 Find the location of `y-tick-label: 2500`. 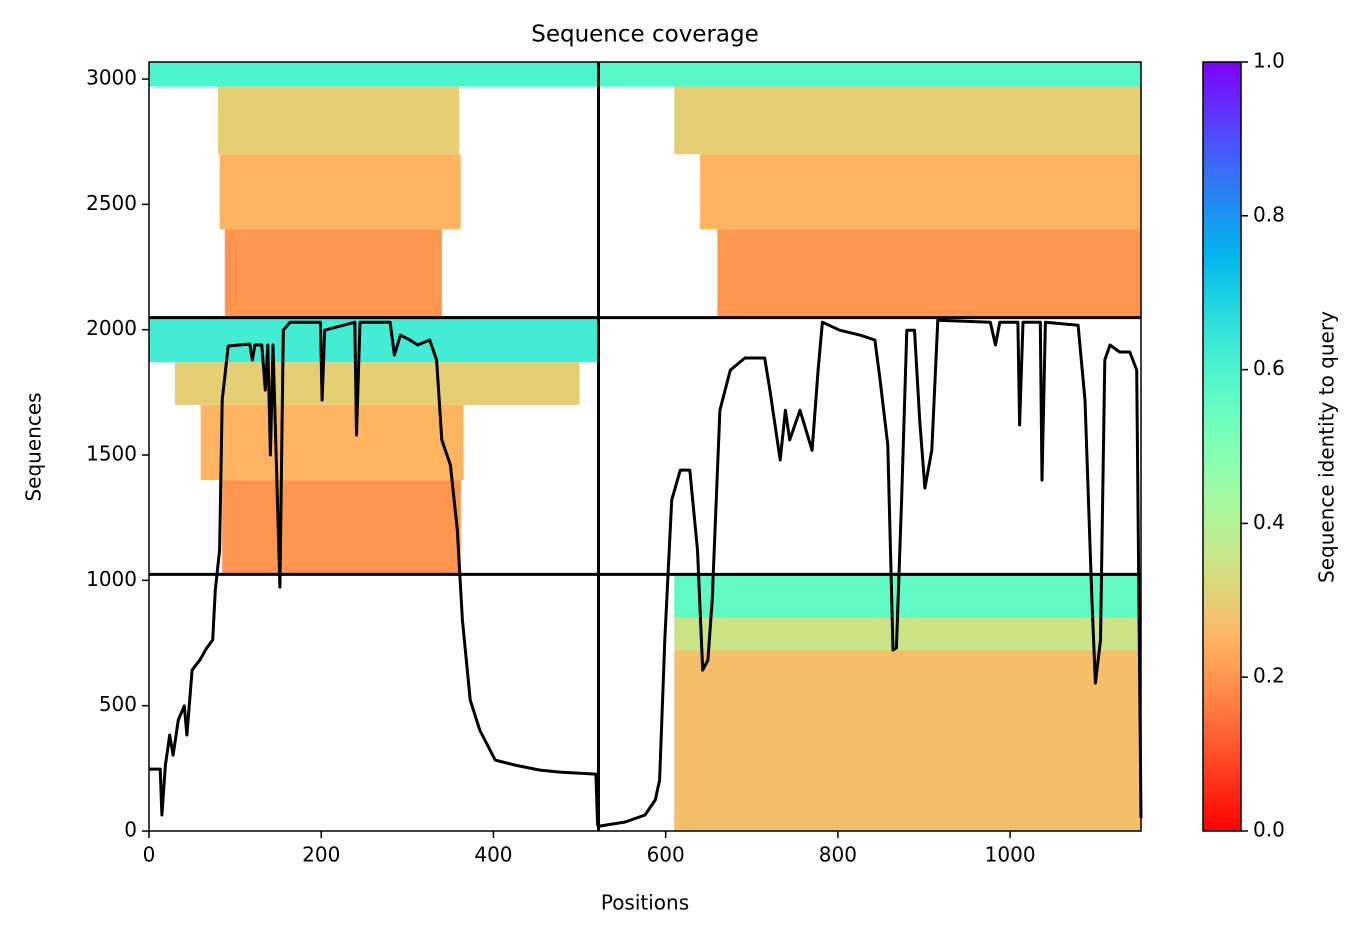

y-tick-label: 2500 is located at coordinates (111, 203).